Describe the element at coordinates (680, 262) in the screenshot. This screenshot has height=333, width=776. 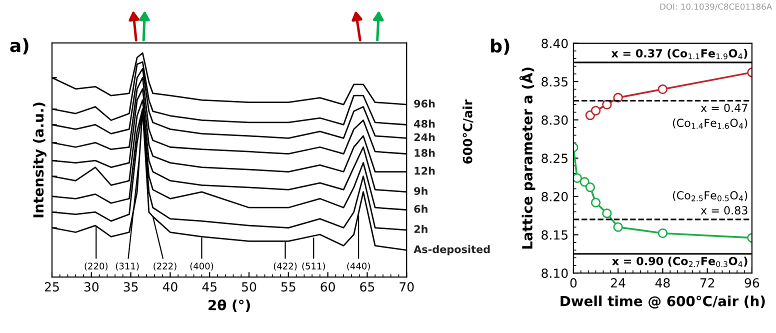
I see `annotation: x = 0.90 (Co$_{2.7}$Fe$_{0.3}$O$_{4}$)` at that location.